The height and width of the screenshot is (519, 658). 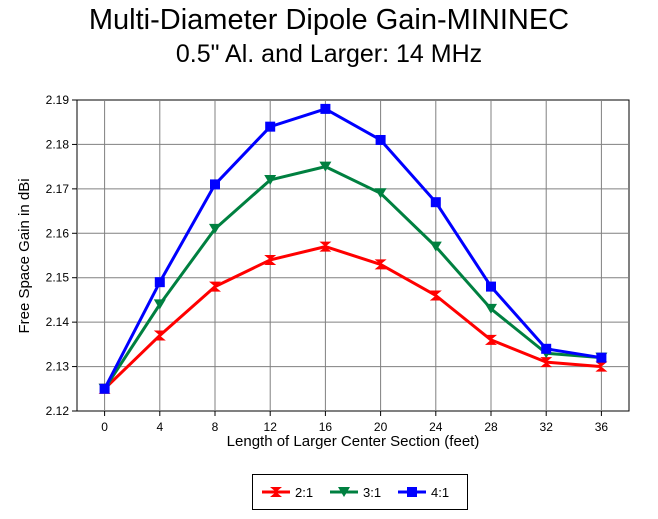 I want to click on y-tick-label: 2.17, so click(x=58, y=189).